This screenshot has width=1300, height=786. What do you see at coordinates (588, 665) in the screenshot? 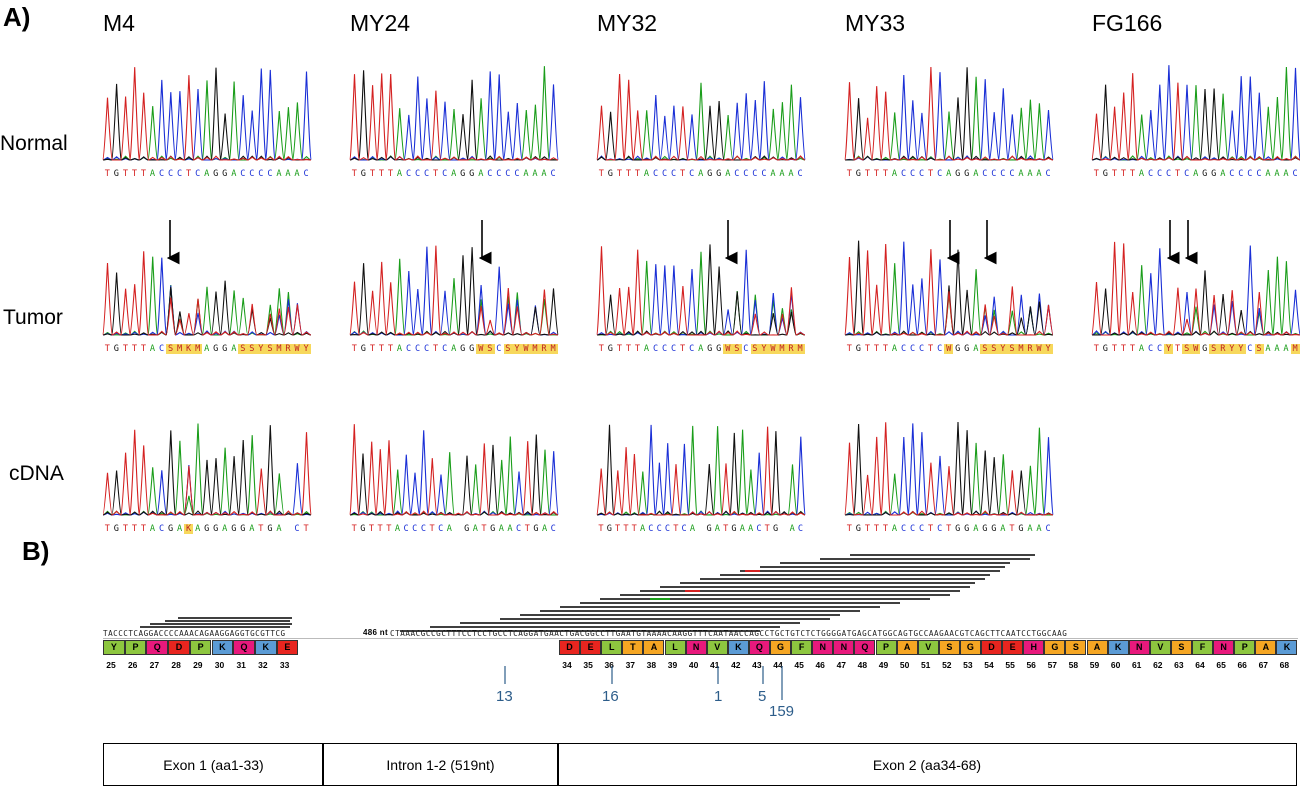
I see `aa-num-35: 35` at bounding box center [588, 665].